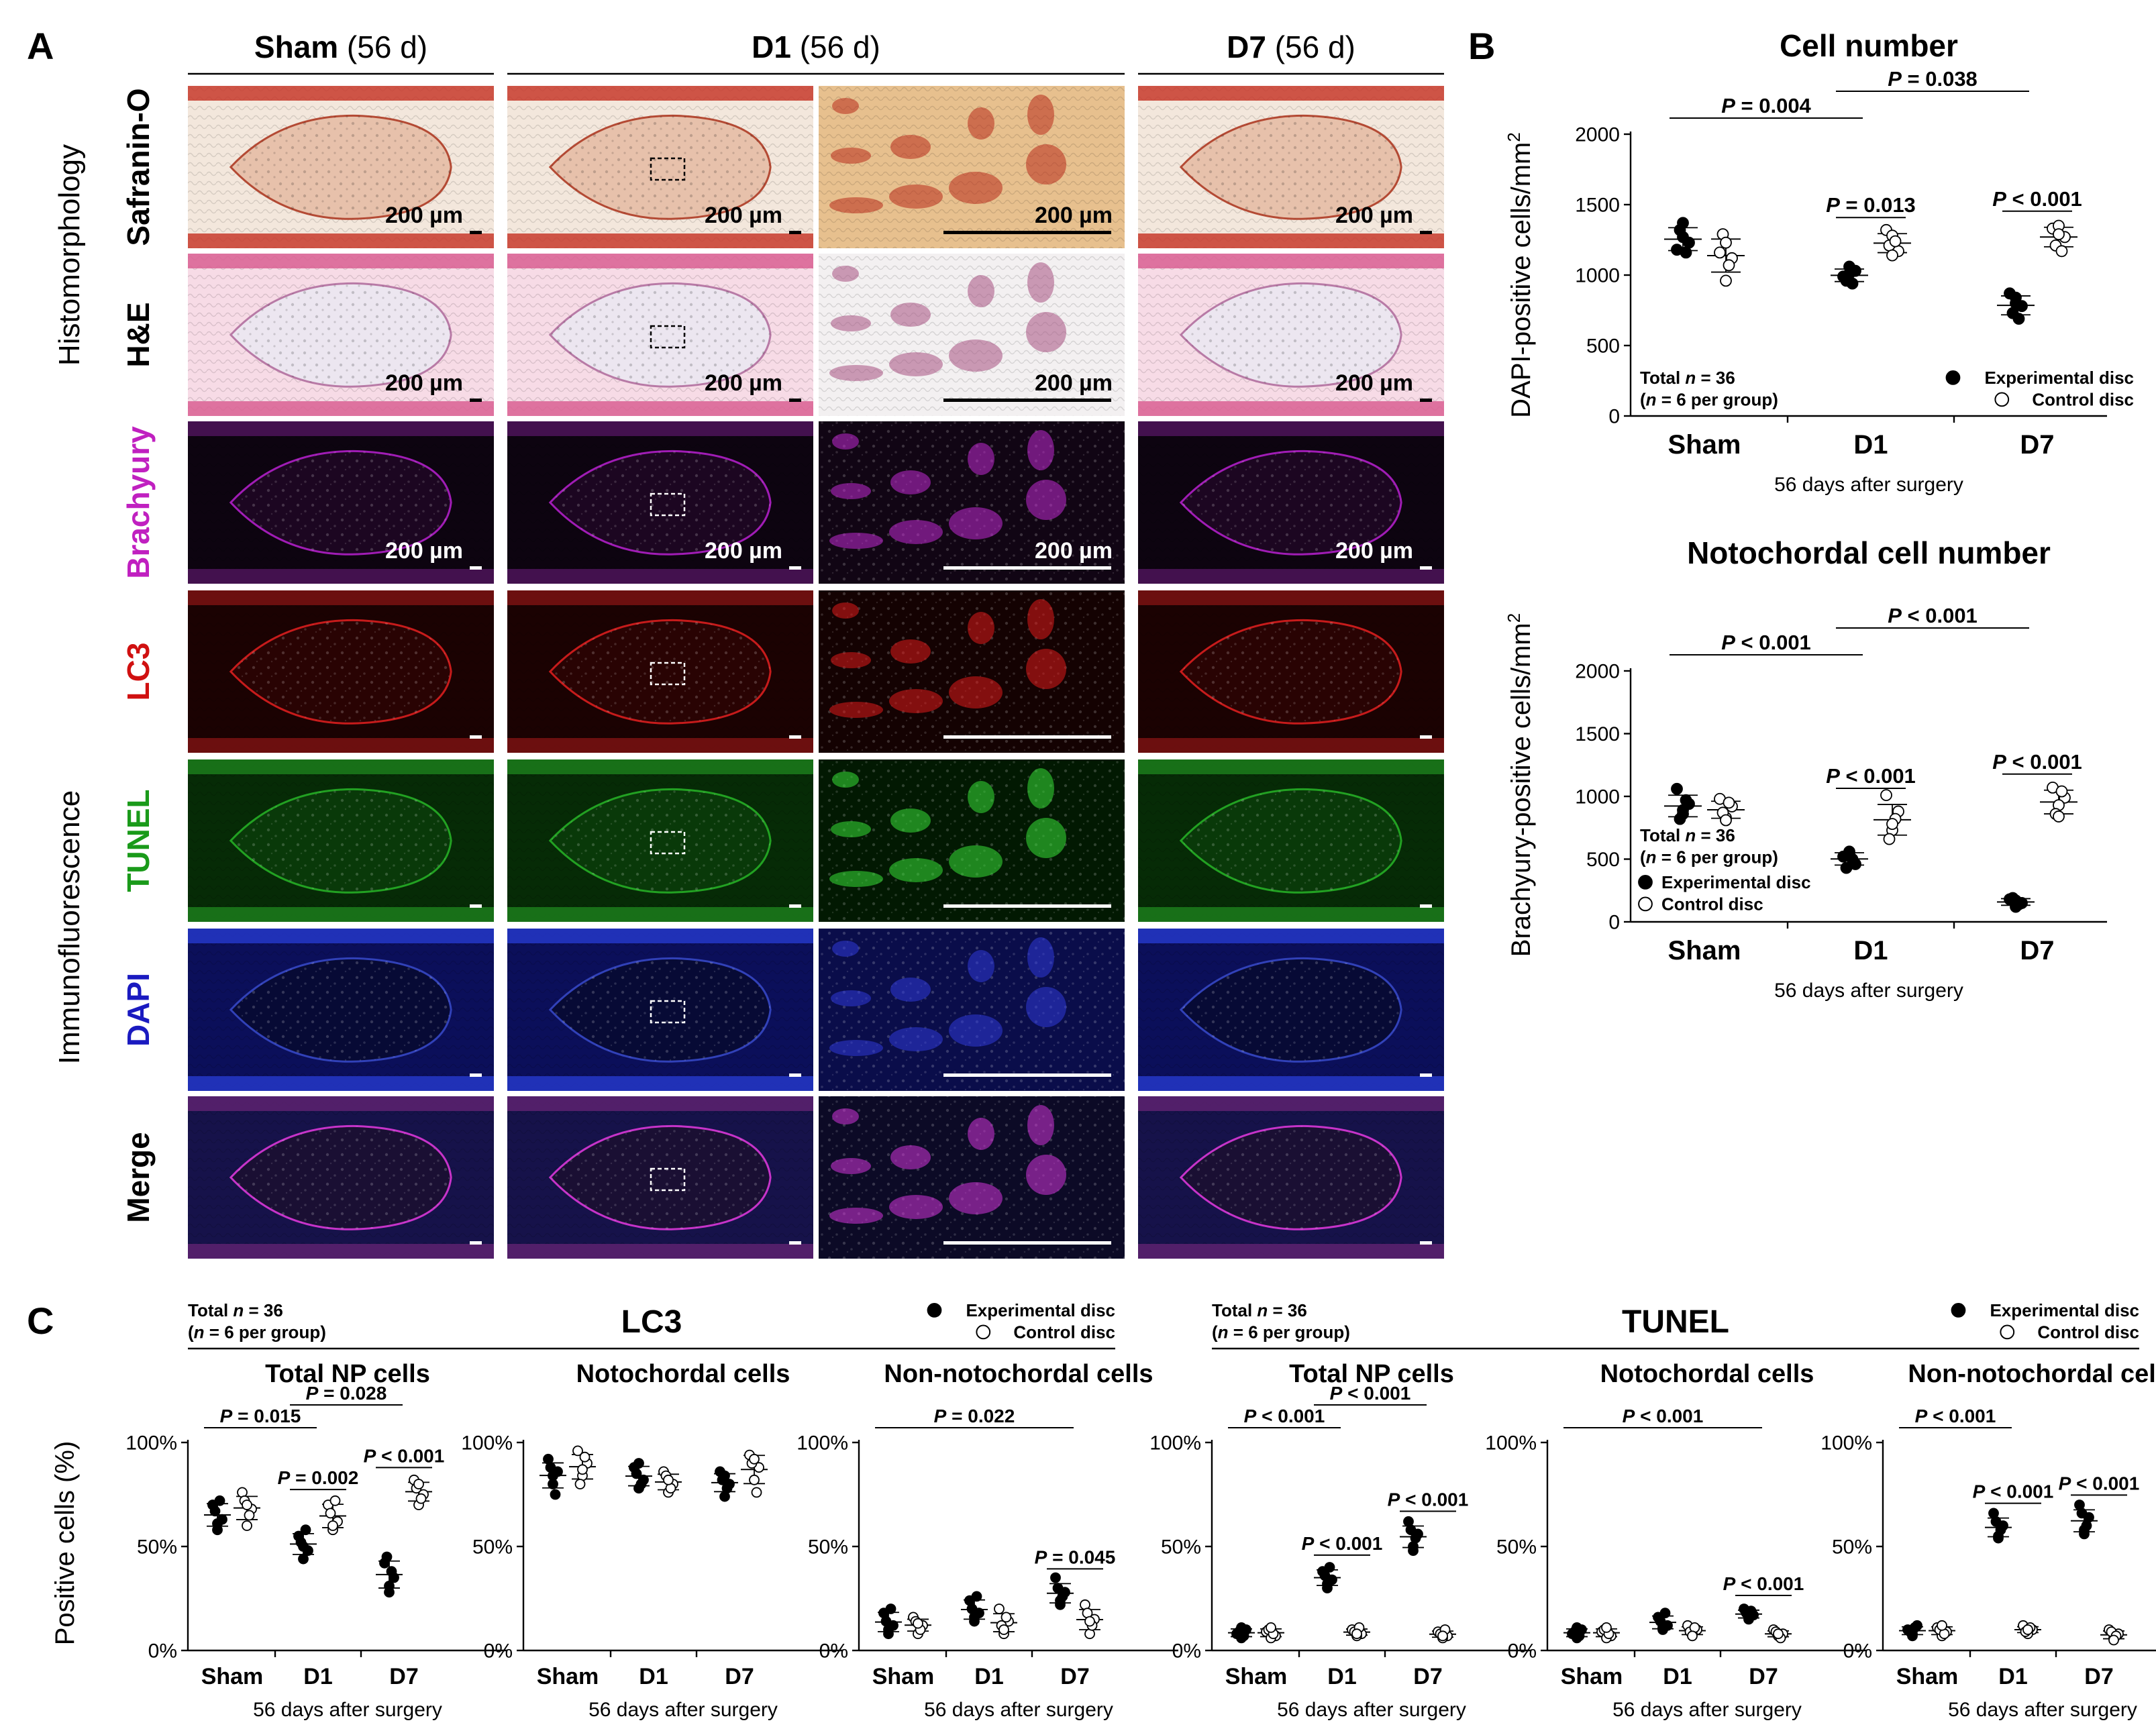 The height and width of the screenshot is (1735, 2156). What do you see at coordinates (771, 47) in the screenshot?
I see `column-header-bold: D1` at bounding box center [771, 47].